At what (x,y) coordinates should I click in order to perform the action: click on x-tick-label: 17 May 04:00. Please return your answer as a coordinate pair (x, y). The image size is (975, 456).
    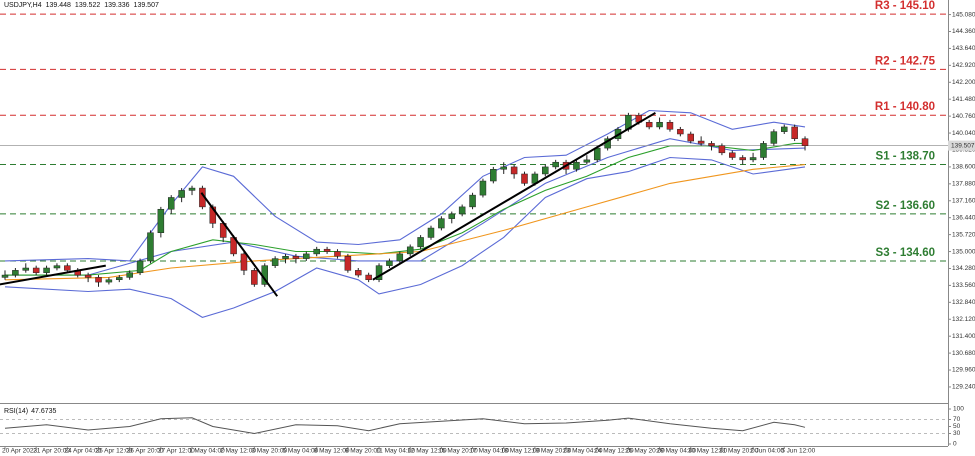
    Looking at the image, I should click on (490, 451).